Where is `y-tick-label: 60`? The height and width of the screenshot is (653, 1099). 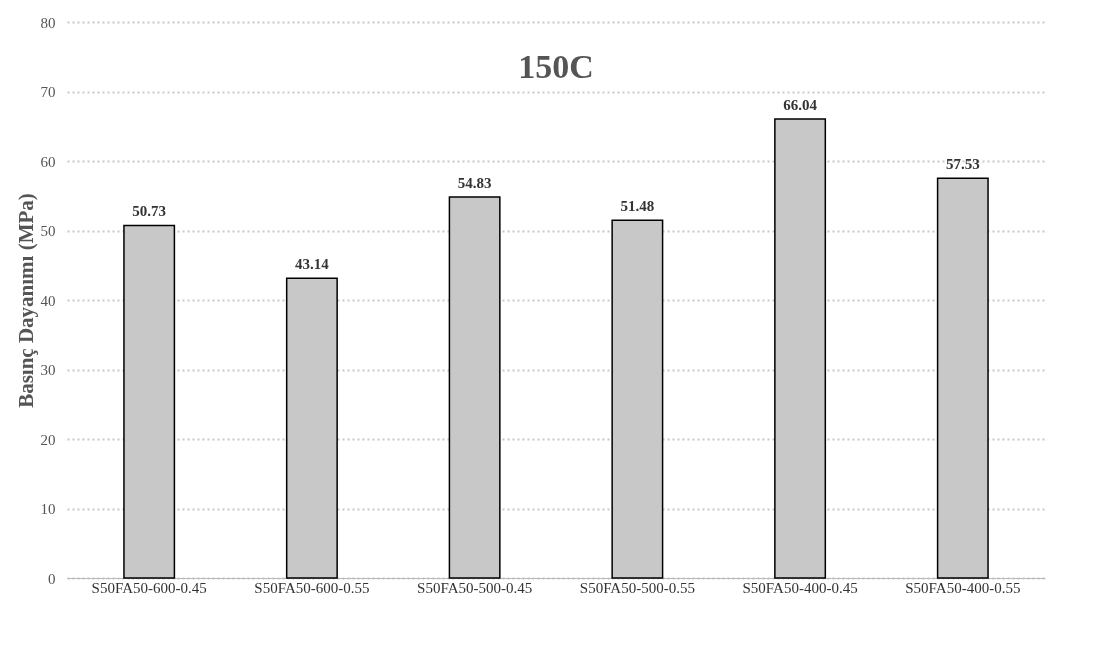 y-tick-label: 60 is located at coordinates (48, 161).